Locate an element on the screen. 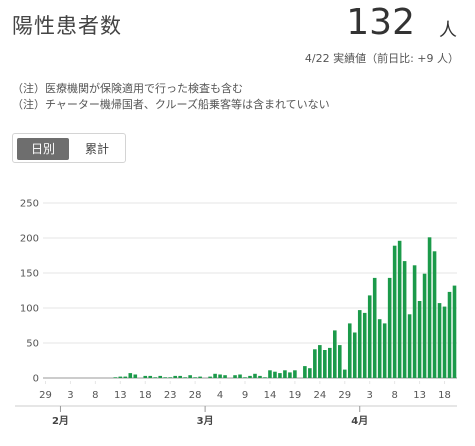 This screenshot has height=446, width=475. total-value: 132 is located at coordinates (380, 22).